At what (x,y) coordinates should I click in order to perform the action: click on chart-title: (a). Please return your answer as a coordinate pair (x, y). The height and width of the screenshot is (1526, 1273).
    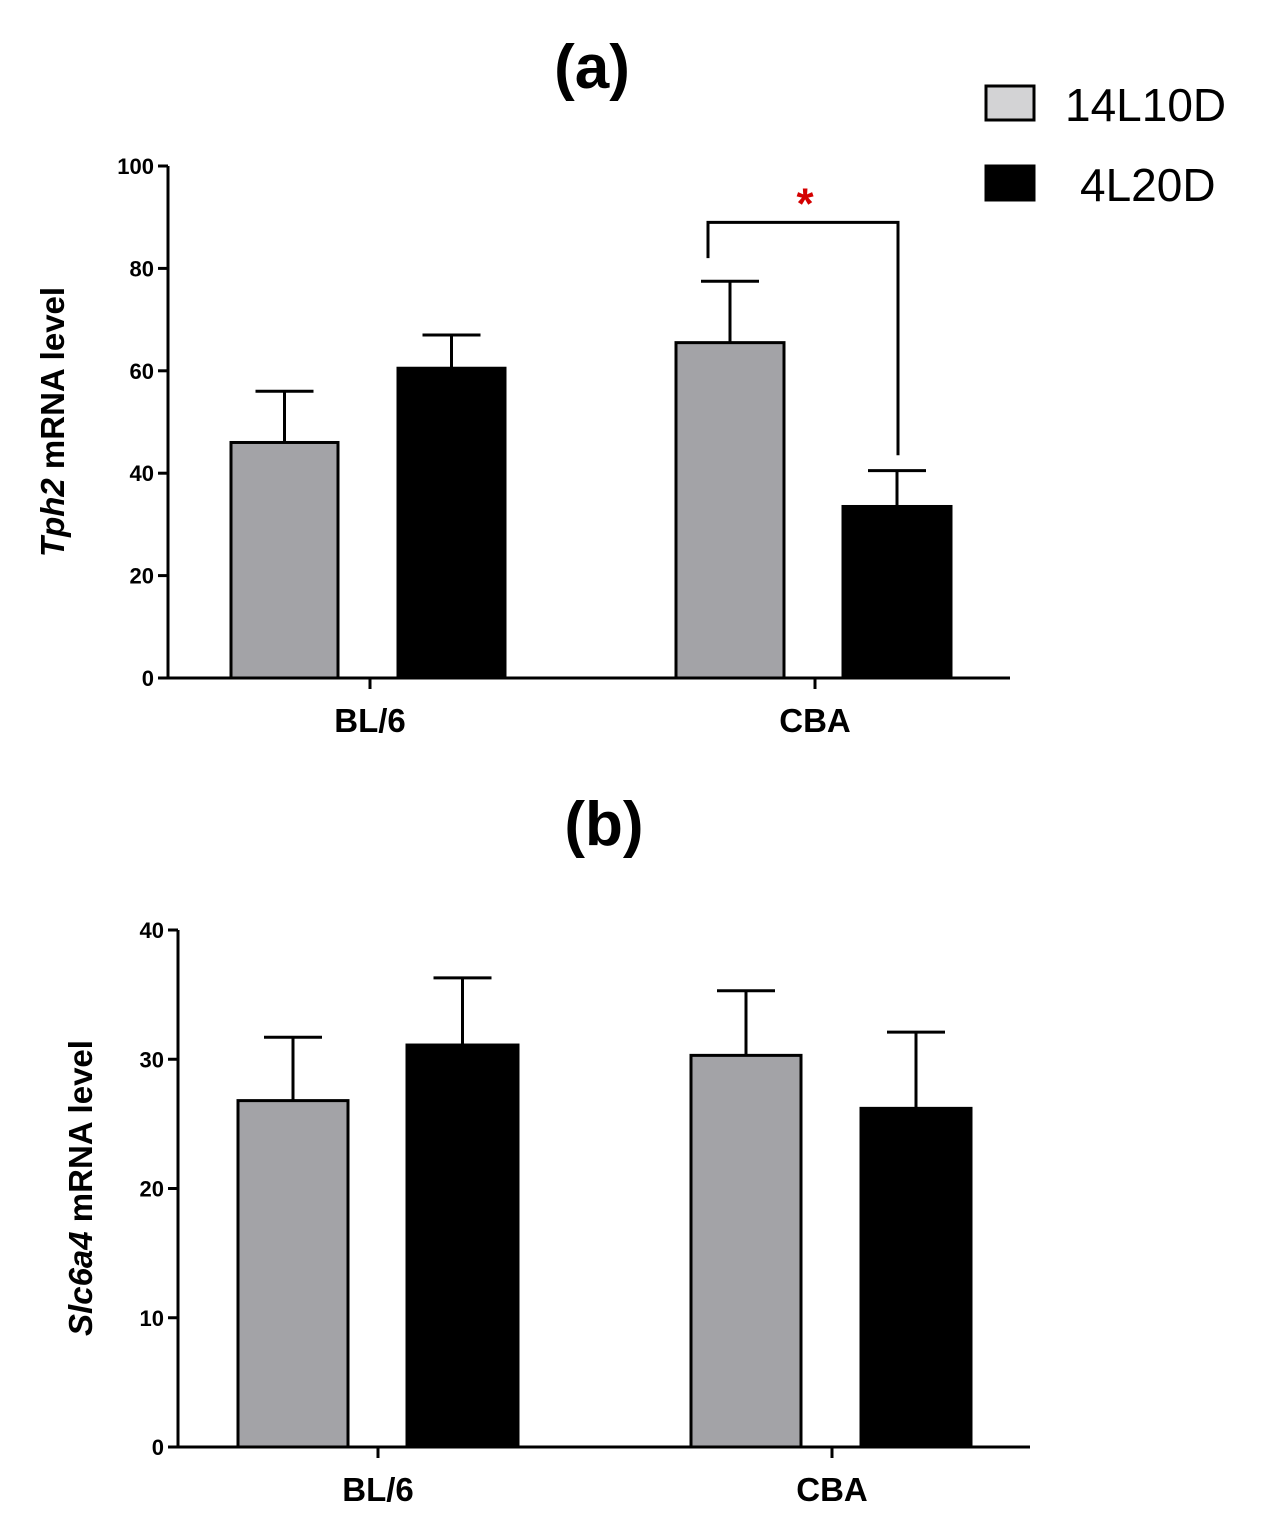
    Looking at the image, I should click on (592, 67).